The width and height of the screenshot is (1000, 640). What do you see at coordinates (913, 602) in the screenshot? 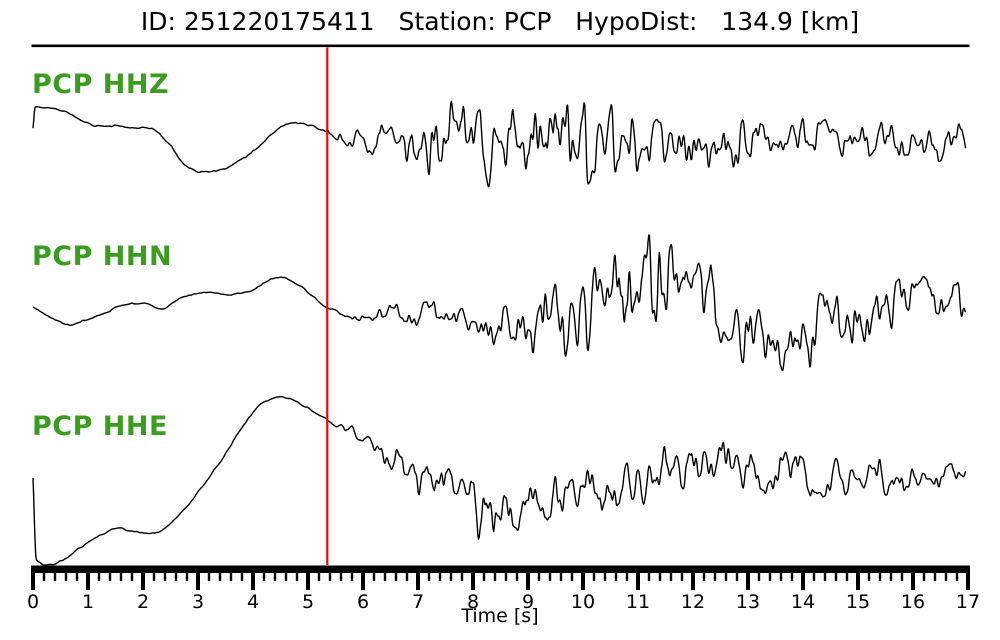
I see `axis-tick-label: 16` at bounding box center [913, 602].